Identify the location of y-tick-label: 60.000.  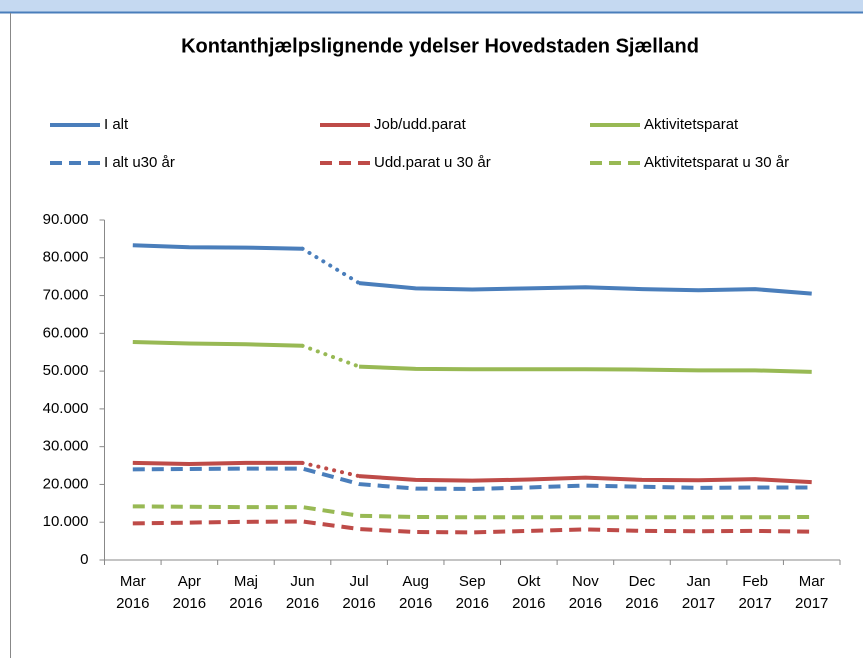
(66, 332).